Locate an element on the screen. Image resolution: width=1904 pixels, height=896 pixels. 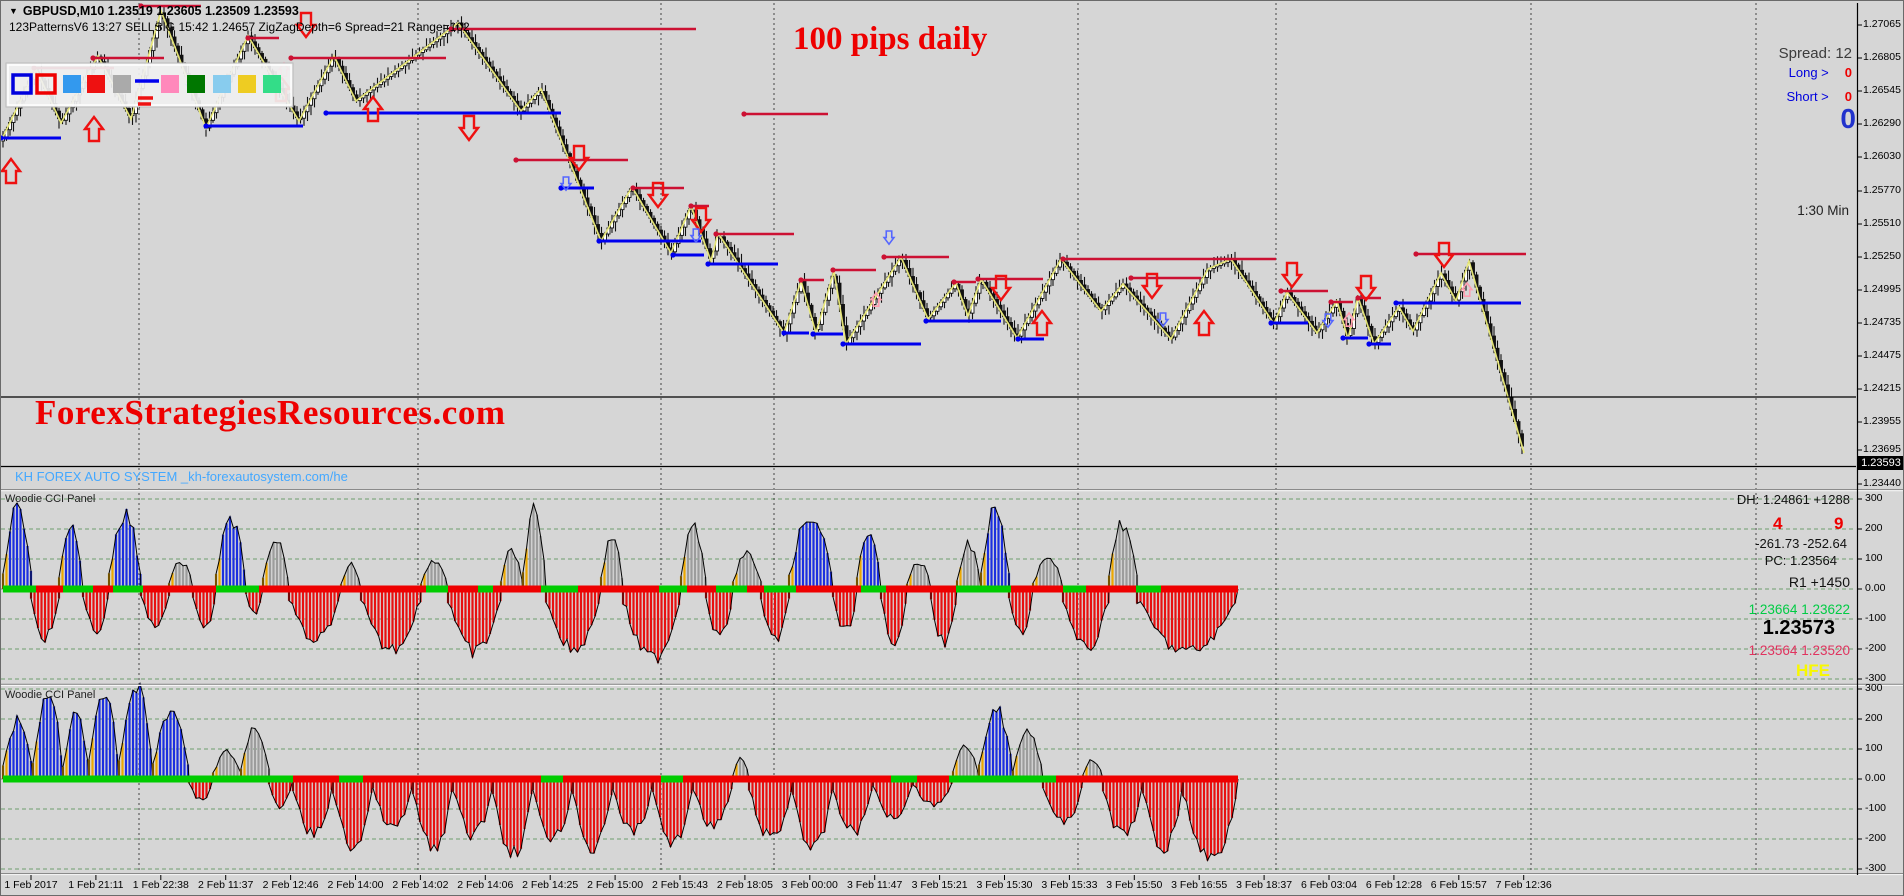
time-axis-label: 3 Feb 15:33 is located at coordinates (1069, 885).